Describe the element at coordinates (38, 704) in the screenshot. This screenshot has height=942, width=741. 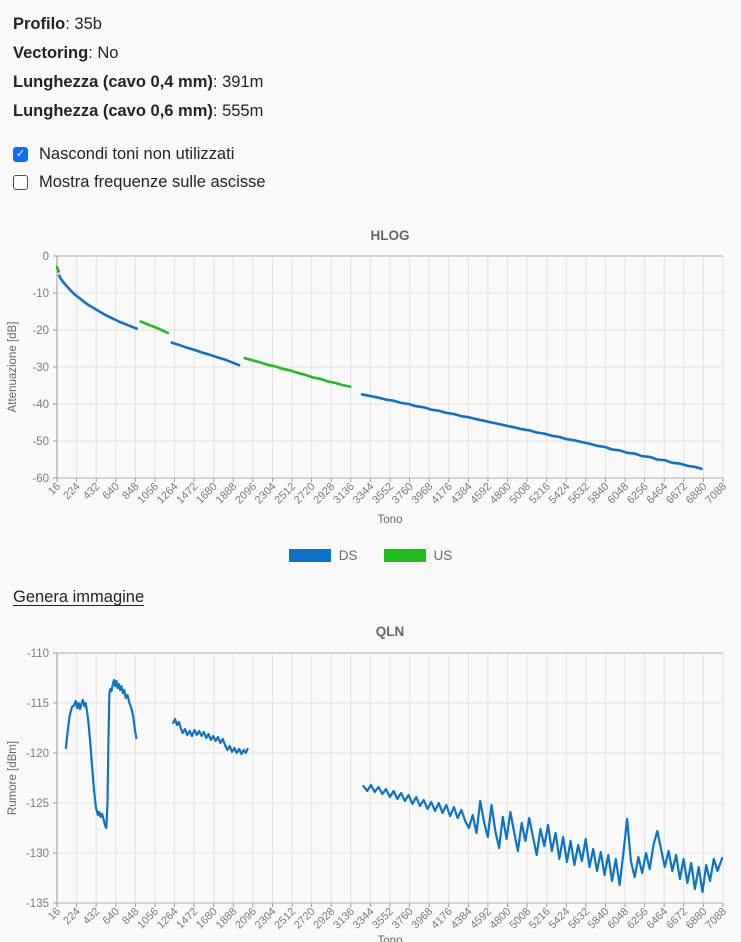
I see `svg-text: -115` at that location.